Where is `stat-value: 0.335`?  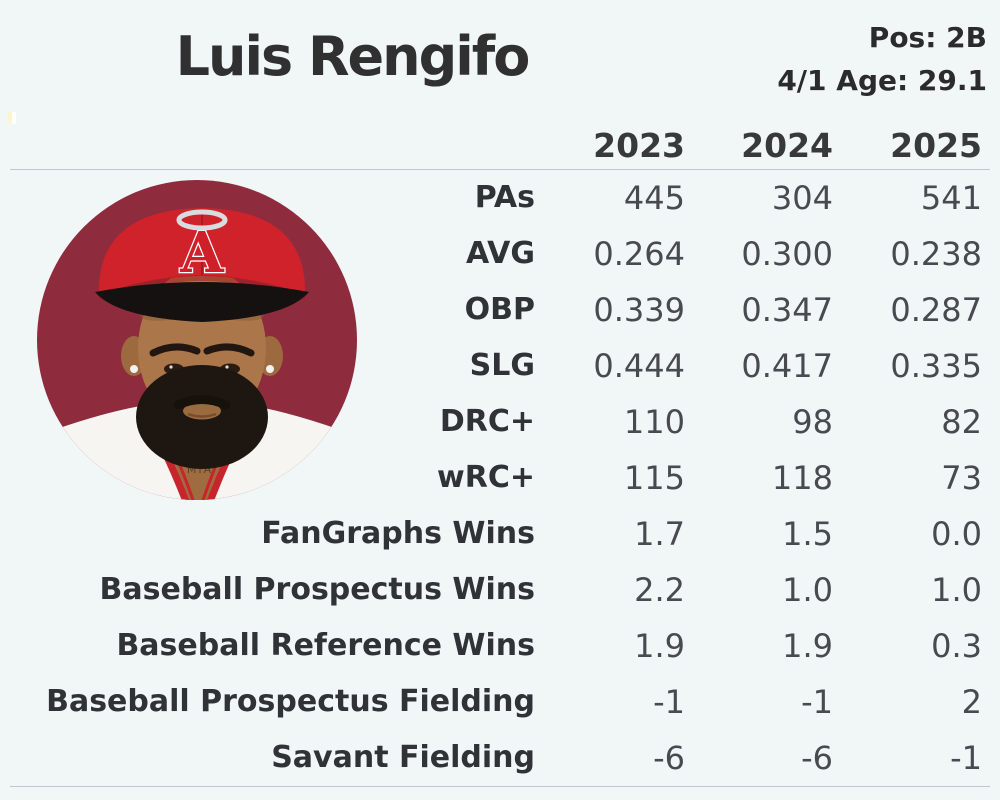 stat-value: 0.335 is located at coordinates (936, 366).